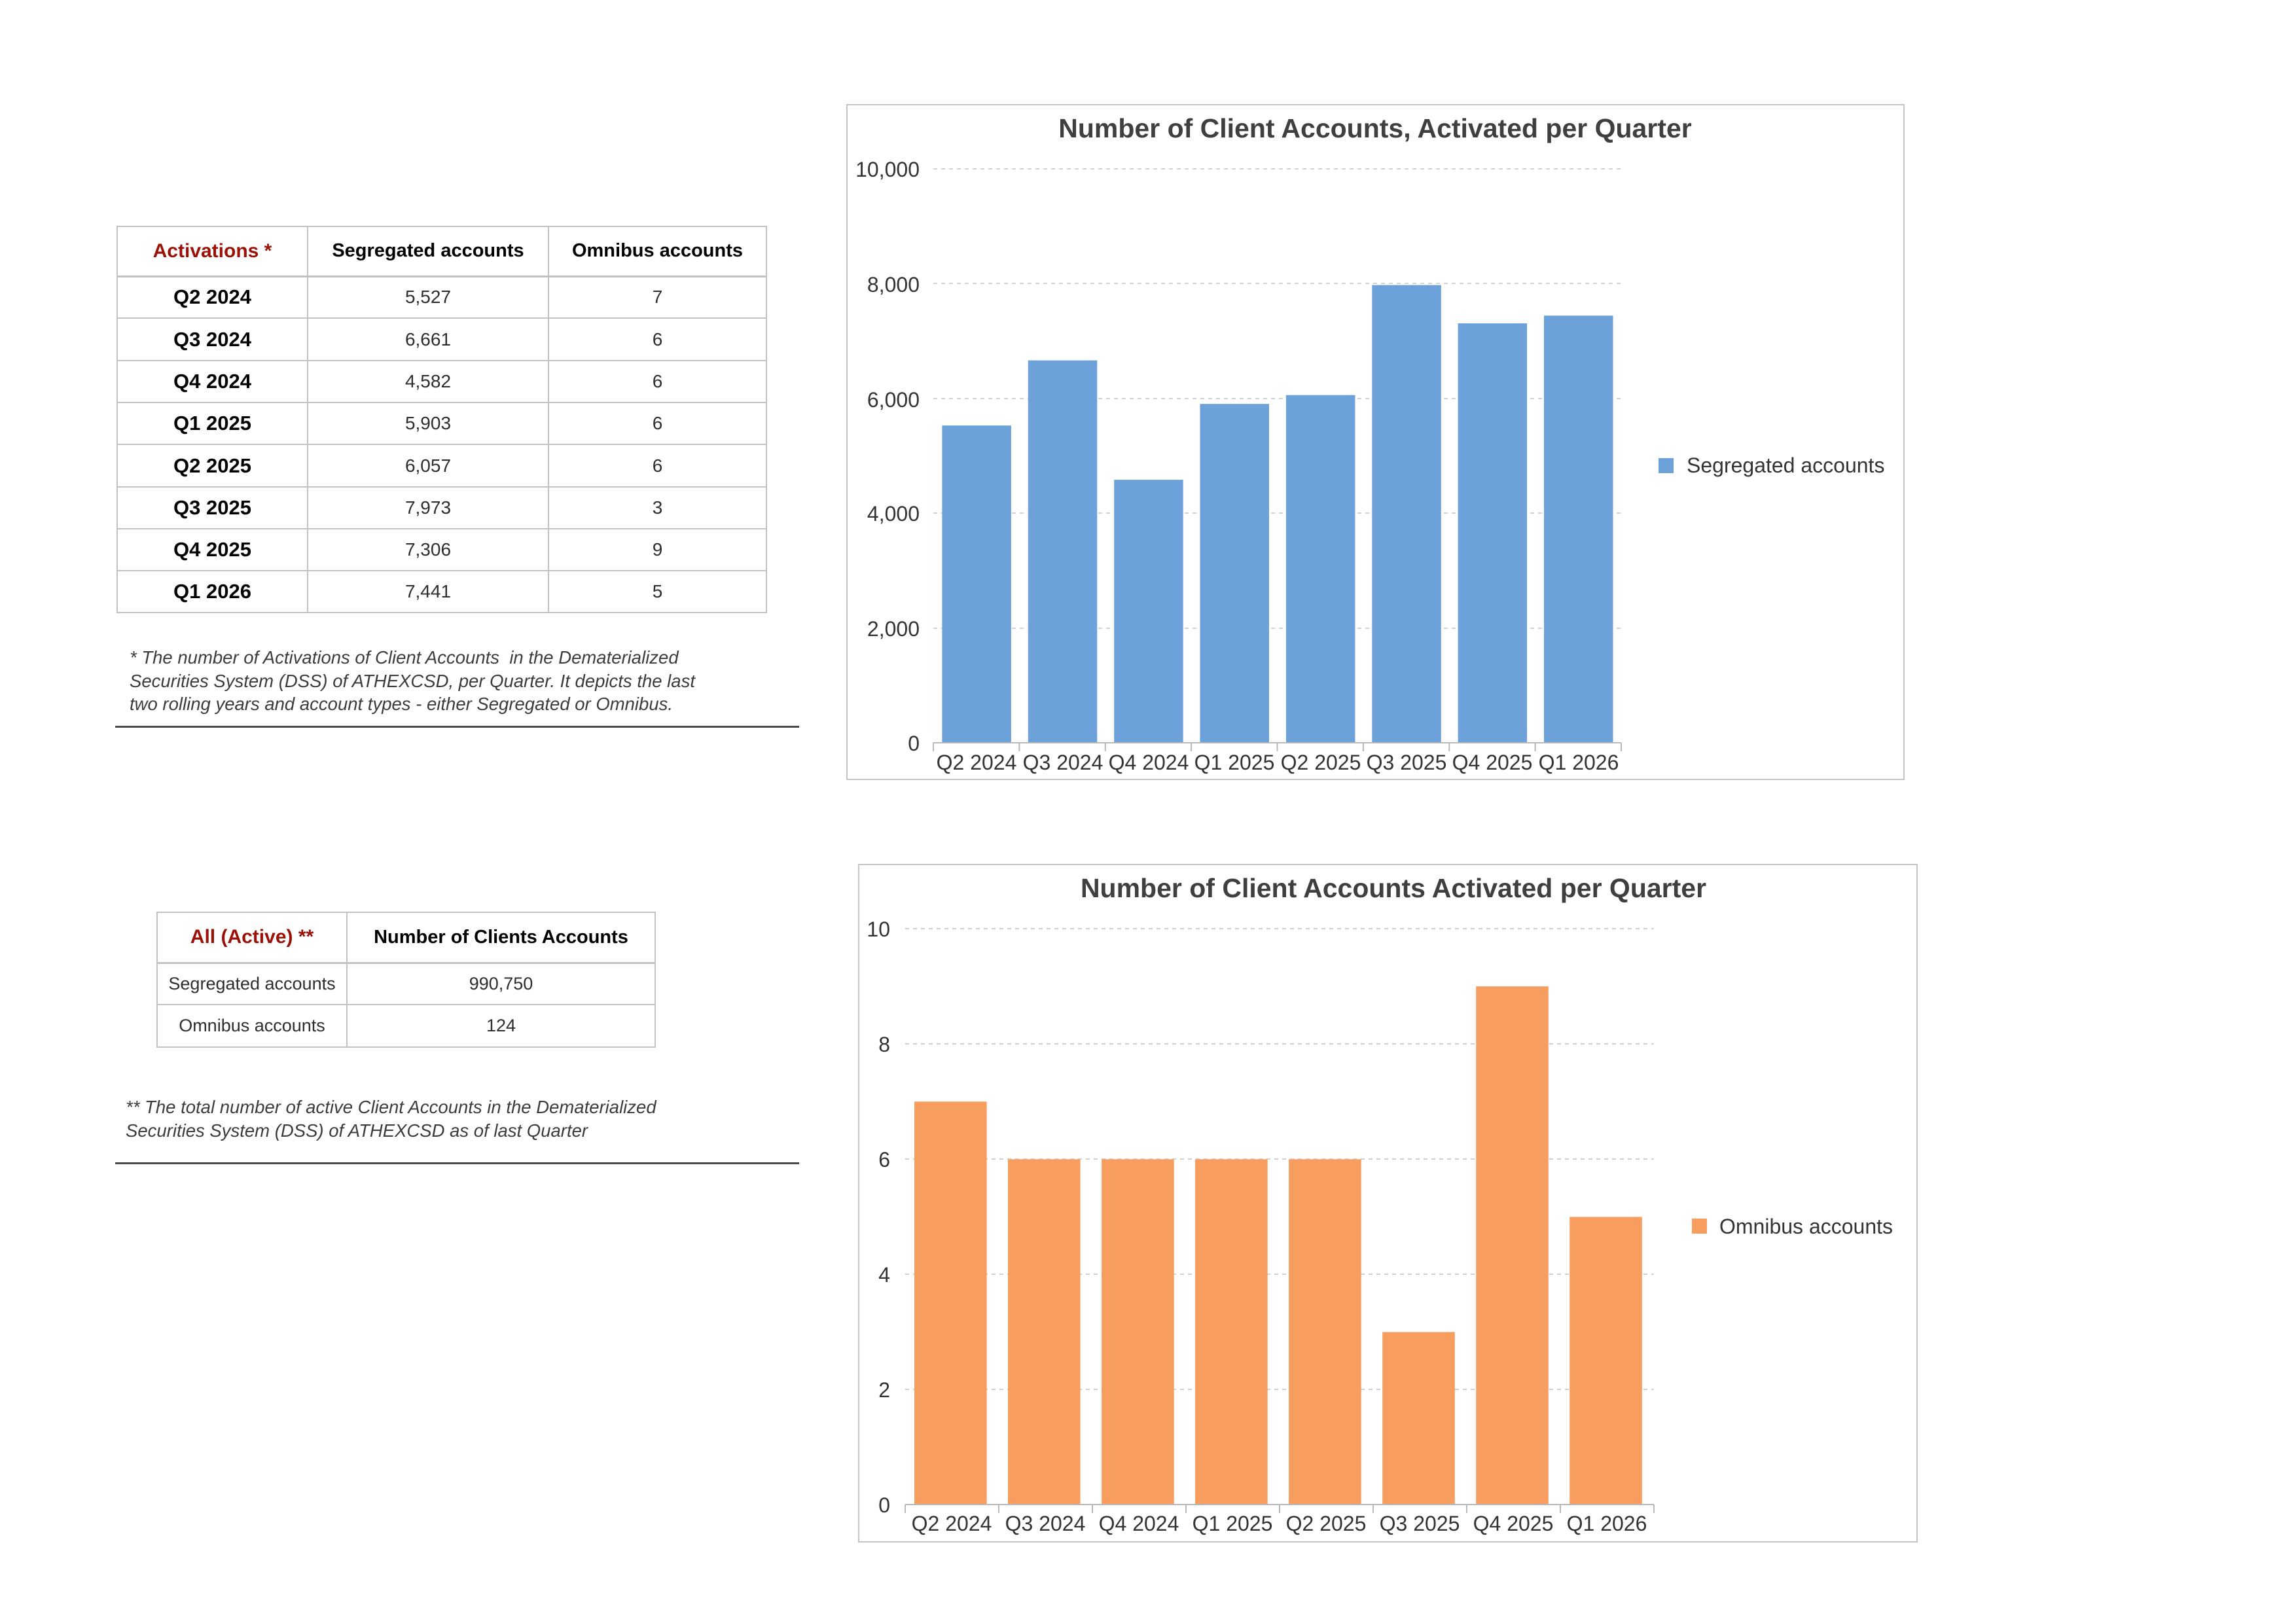 The image size is (2296, 1623). I want to click on svg-text: 2, so click(884, 1390).